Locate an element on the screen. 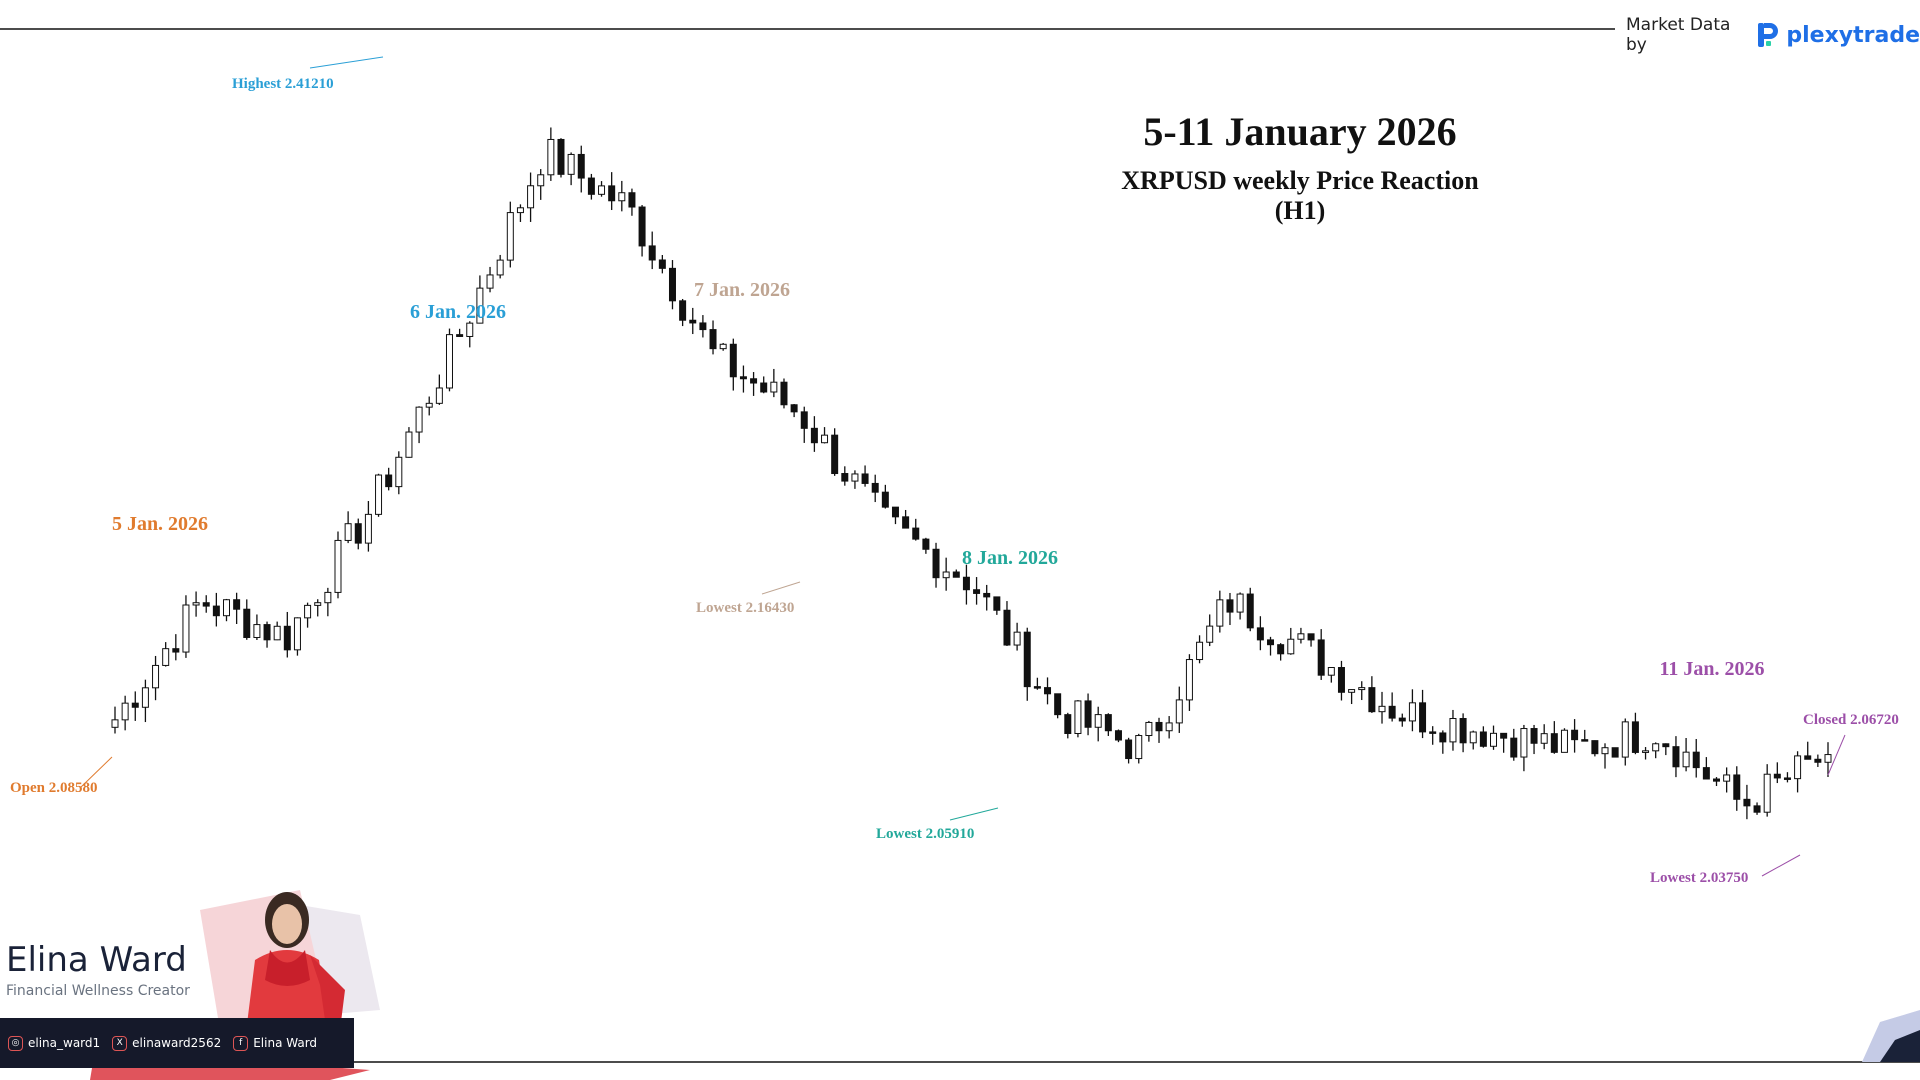 The height and width of the screenshot is (1080, 1920). day-label: 7 Jan. 2026 is located at coordinates (742, 290).